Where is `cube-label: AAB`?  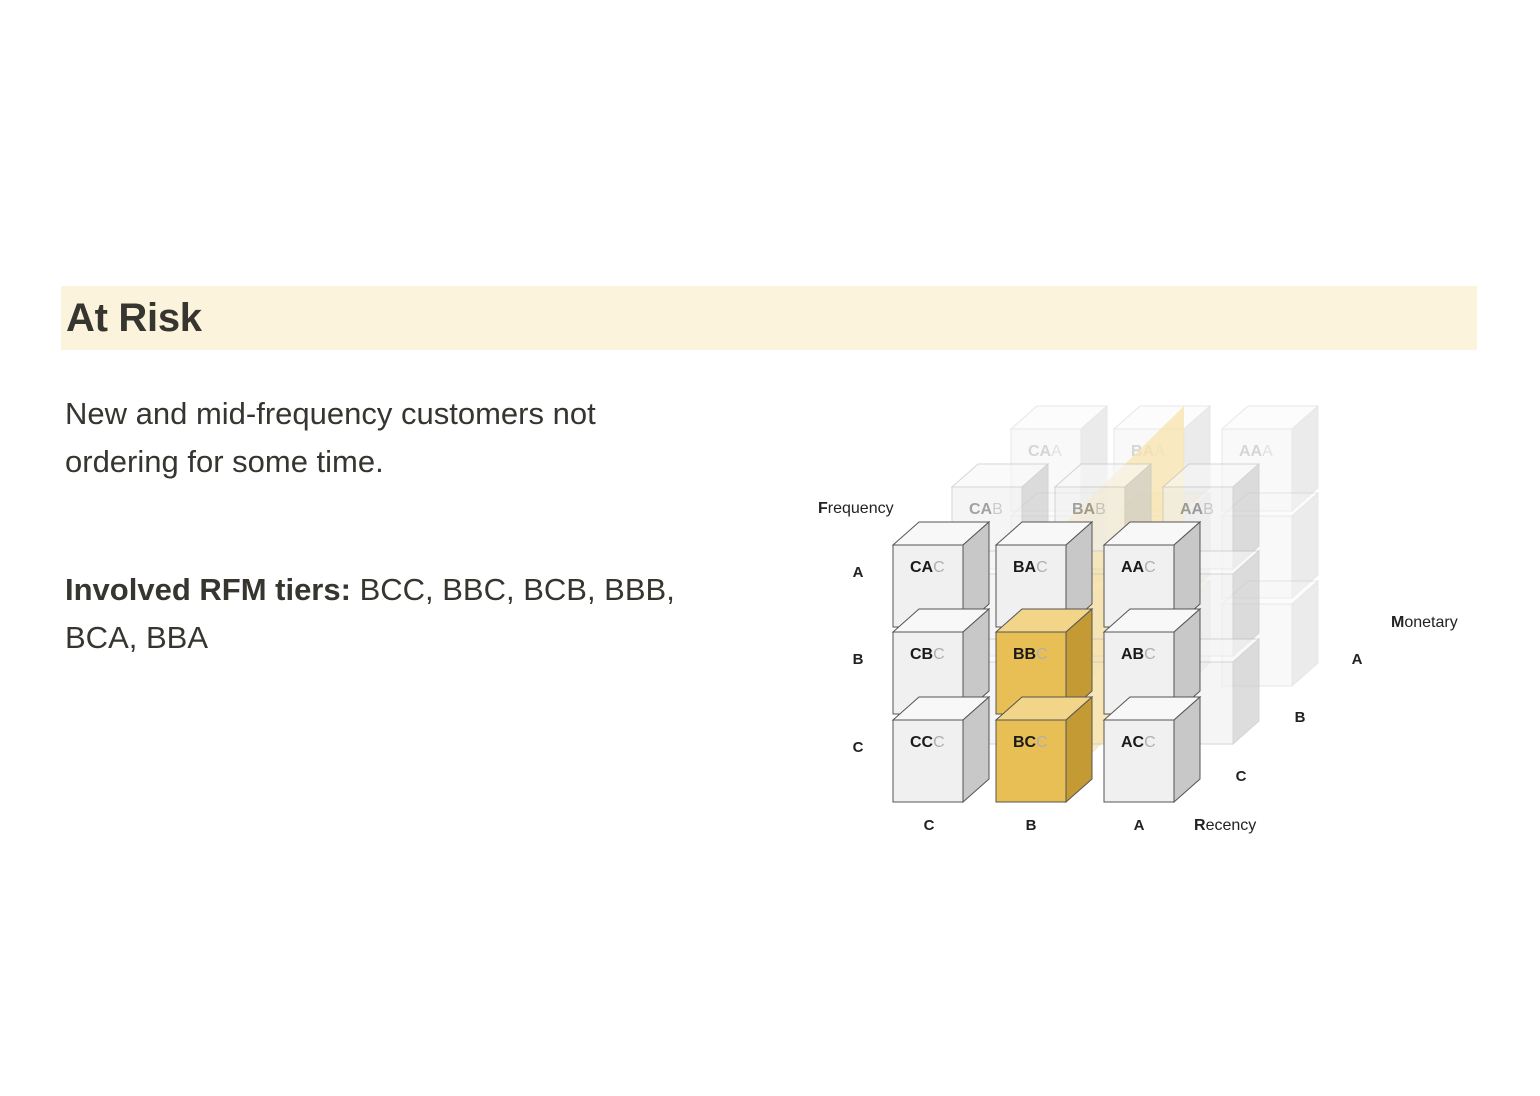 cube-label: AAB is located at coordinates (1197, 509).